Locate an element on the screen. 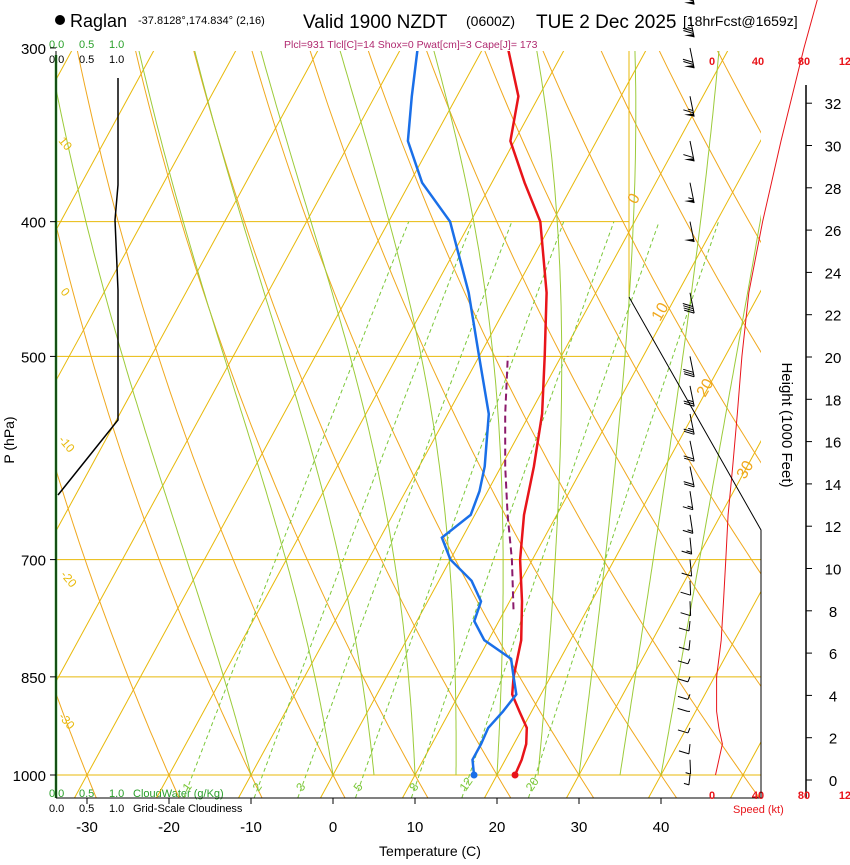 The width and height of the screenshot is (850, 865). height-tick-label: 8 is located at coordinates (833, 612).